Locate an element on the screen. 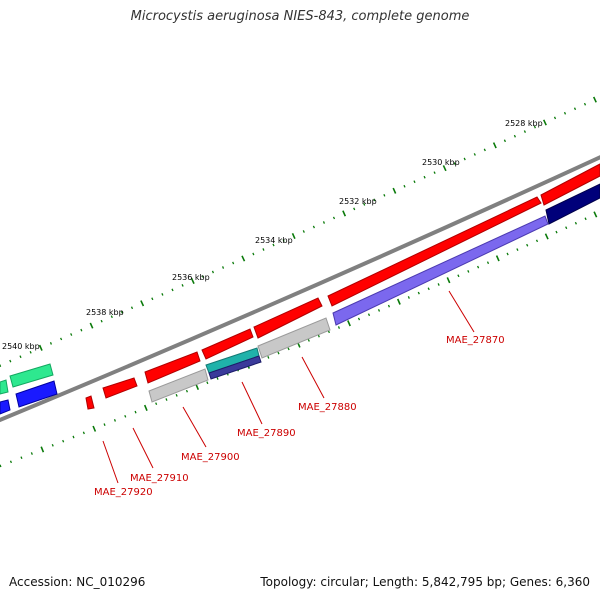  gene-label-mae-27870: MAE_27870 is located at coordinates (475, 340).